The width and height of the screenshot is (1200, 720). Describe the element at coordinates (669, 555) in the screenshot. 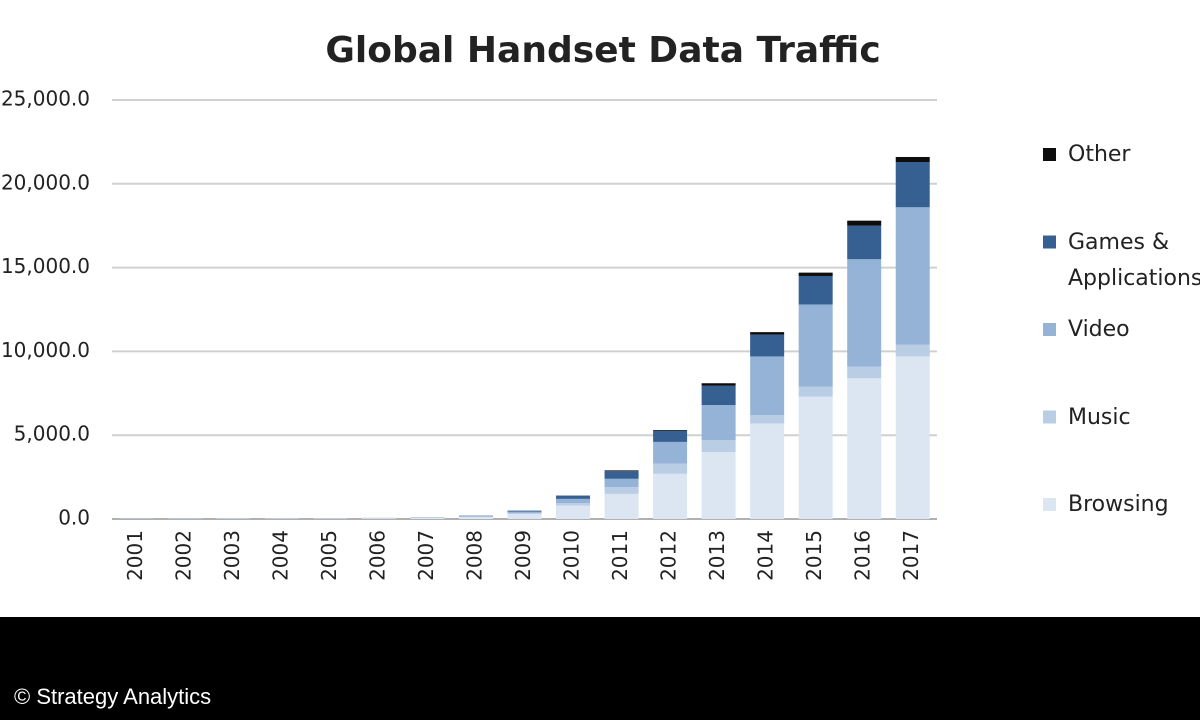

I see `x-tick-label: 2012` at that location.